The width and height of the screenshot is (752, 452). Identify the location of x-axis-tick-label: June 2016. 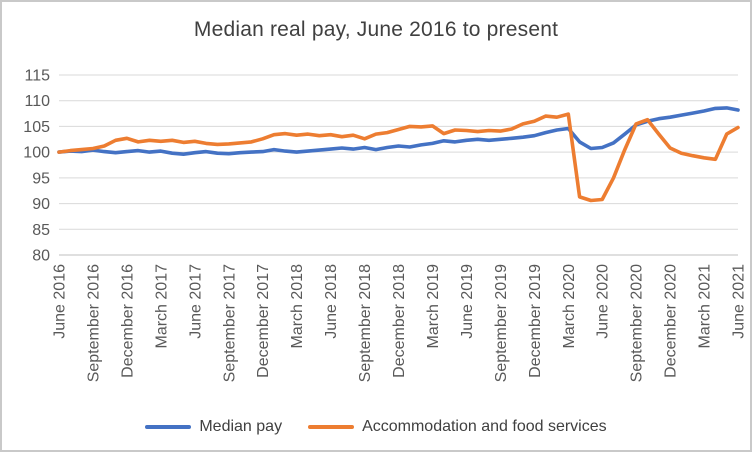
(60, 301).